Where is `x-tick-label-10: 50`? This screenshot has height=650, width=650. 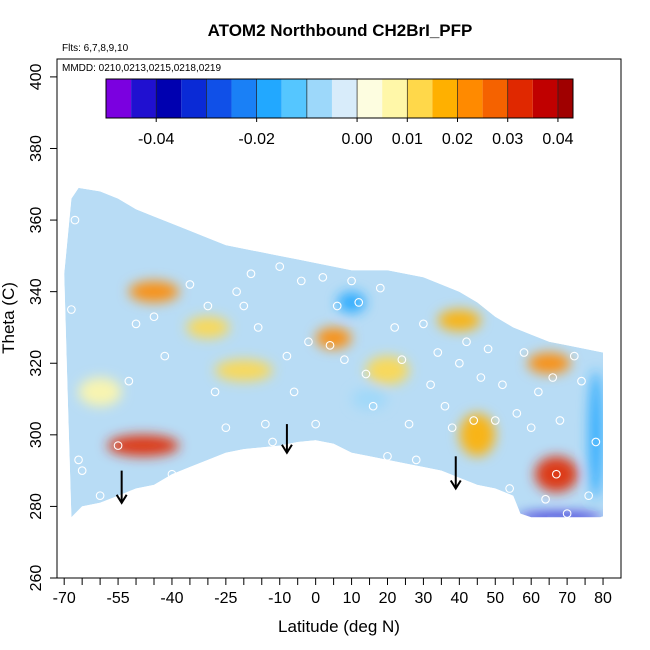 x-tick-label-10: 50 is located at coordinates (495, 598).